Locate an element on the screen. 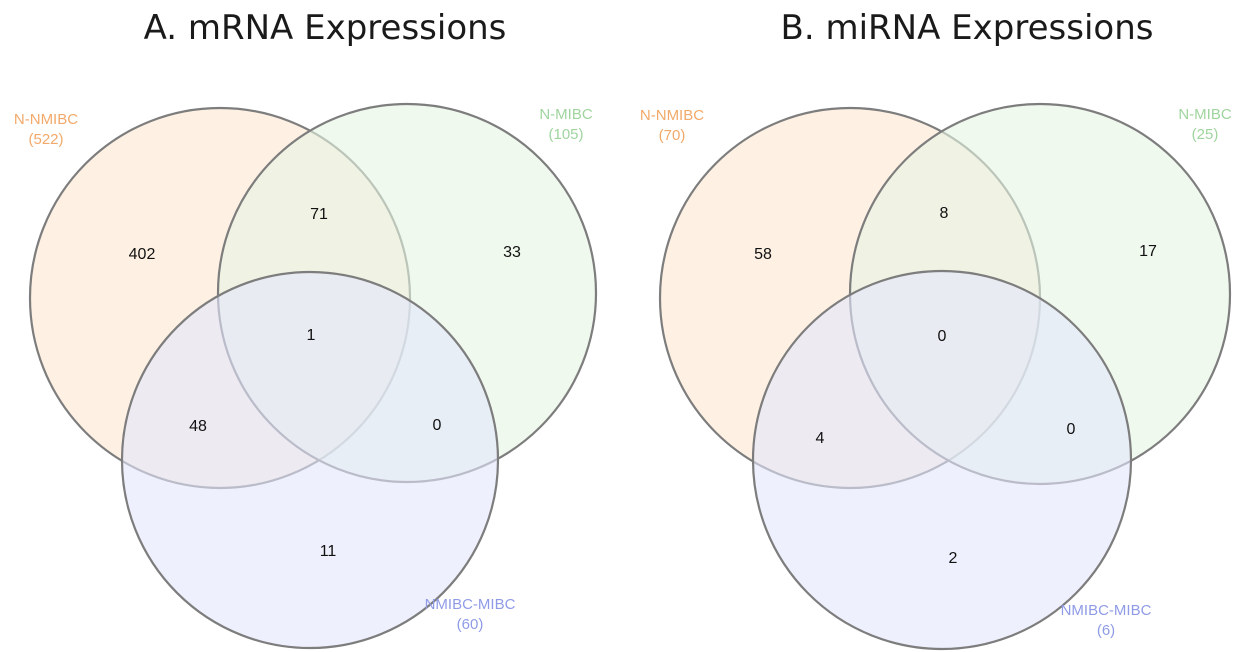 The image size is (1238, 652). panel-b-title: B. miRNA Expressions is located at coordinates (967, 28).